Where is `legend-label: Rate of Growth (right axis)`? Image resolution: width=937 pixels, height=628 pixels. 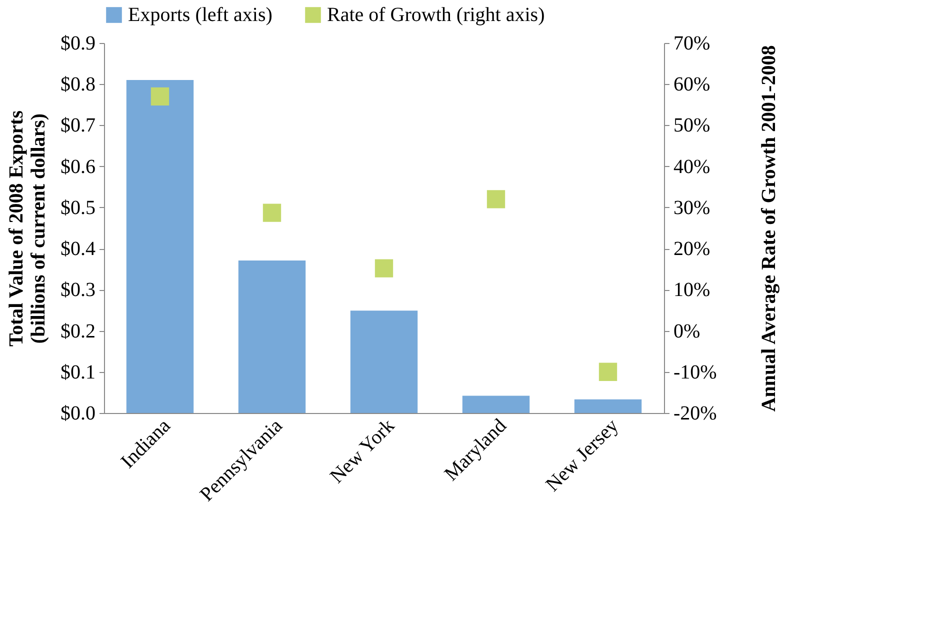 legend-label: Rate of Growth (right axis) is located at coordinates (436, 15).